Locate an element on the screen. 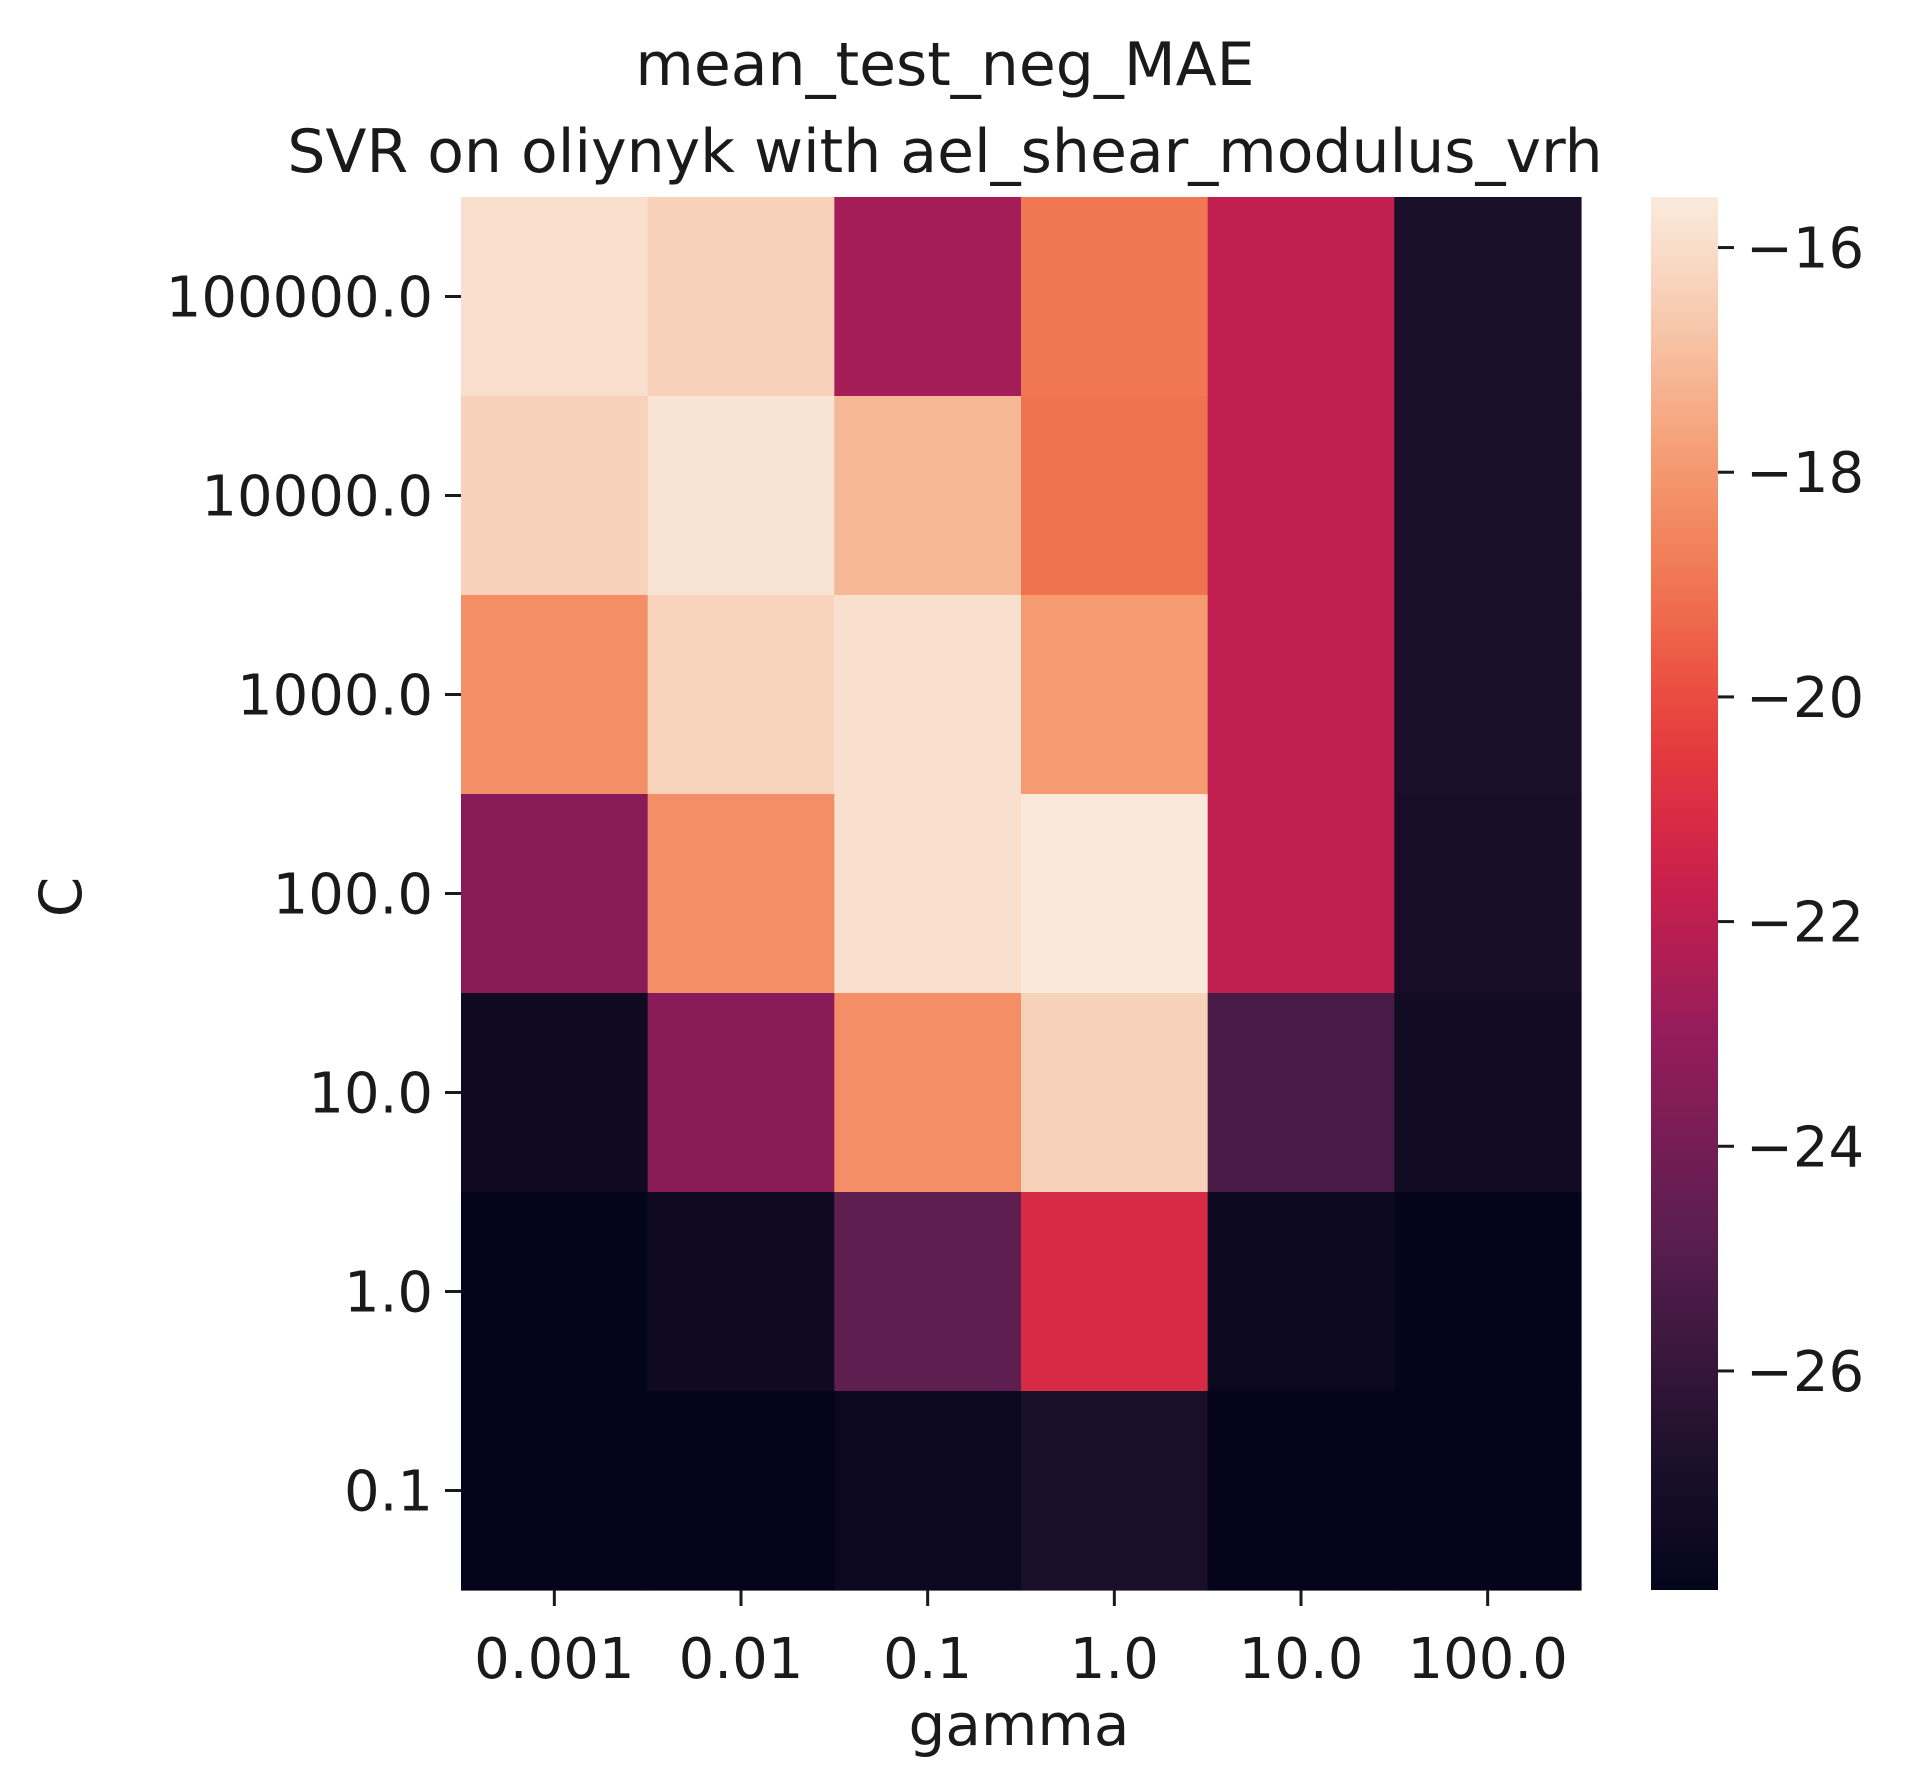 The image size is (1912, 1791). y-axis-ticks: 100000.0 10000.0 1000.0 100.0 10.0 1.0 0.1 is located at coordinates (313, 895).